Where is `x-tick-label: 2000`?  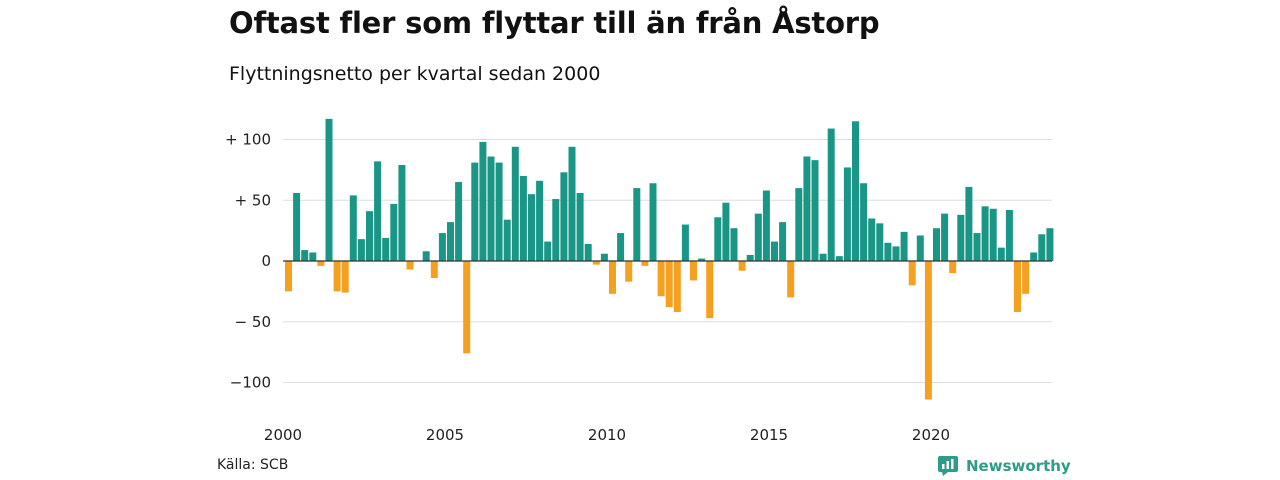 x-tick-label: 2000 is located at coordinates (283, 435).